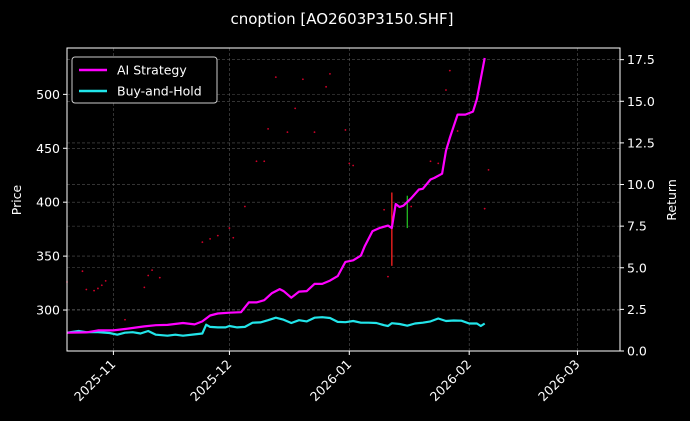  What do you see at coordinates (341, 19) in the screenshot?
I see `chart-title: cnoption [AO2603P3150.SHF]` at bounding box center [341, 19].